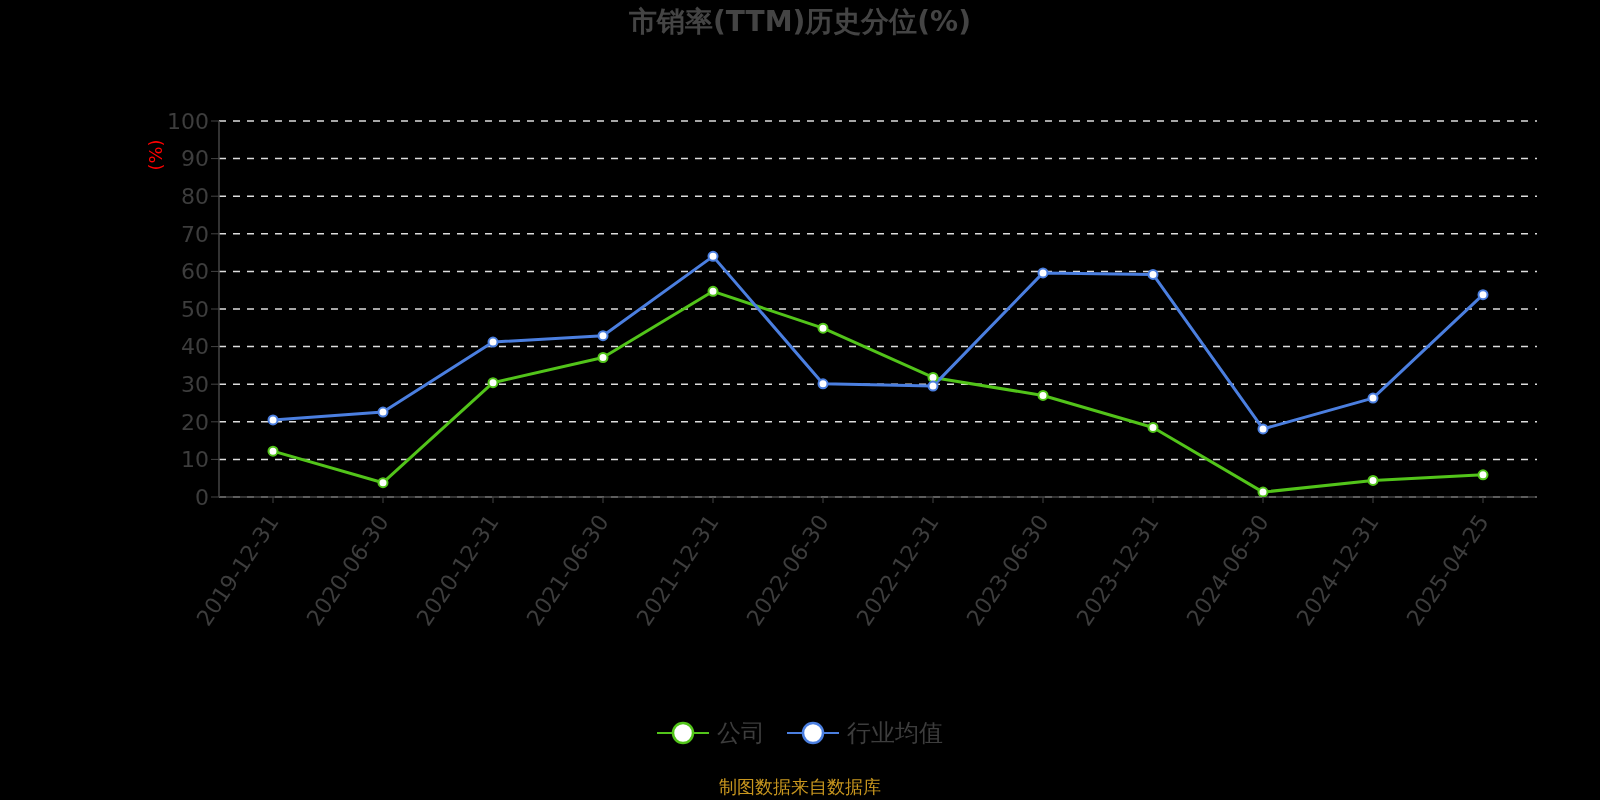  I want to click on y-tick-label: 100, so click(188, 121).